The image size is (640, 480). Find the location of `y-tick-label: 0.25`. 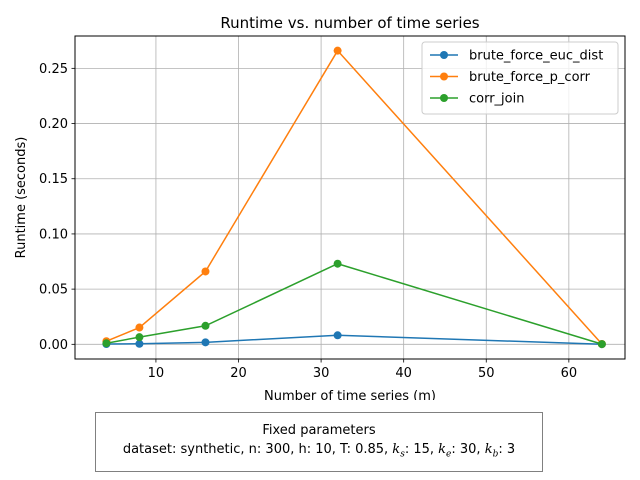

y-tick-label: 0.25 is located at coordinates (53, 69).